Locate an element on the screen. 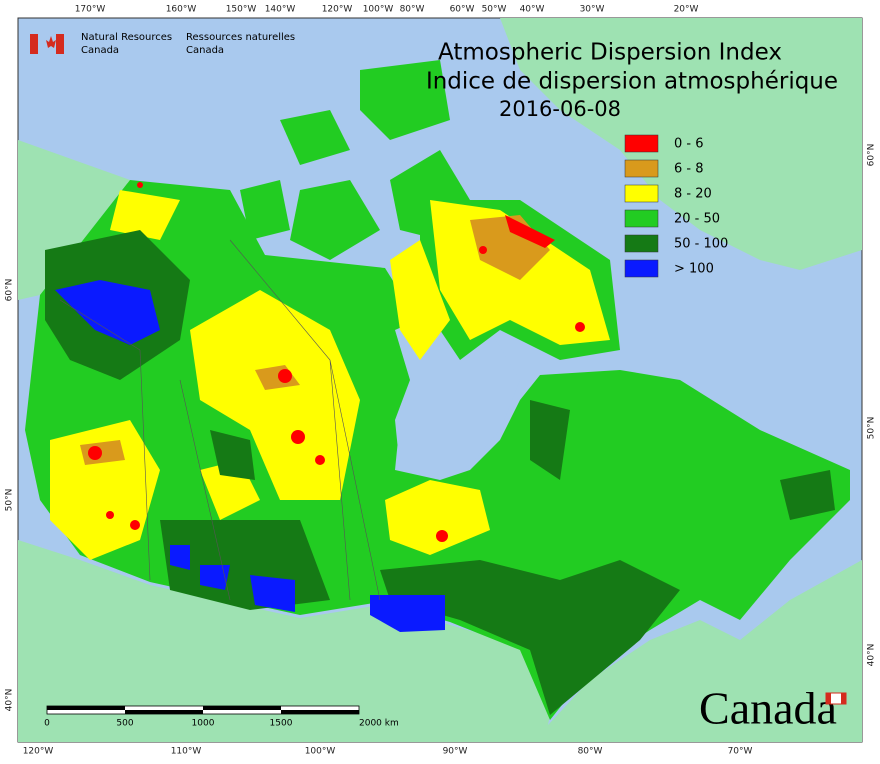 Image resolution: width=880 pixels, height=764 pixels. graticule-top: 50°W is located at coordinates (494, 10).